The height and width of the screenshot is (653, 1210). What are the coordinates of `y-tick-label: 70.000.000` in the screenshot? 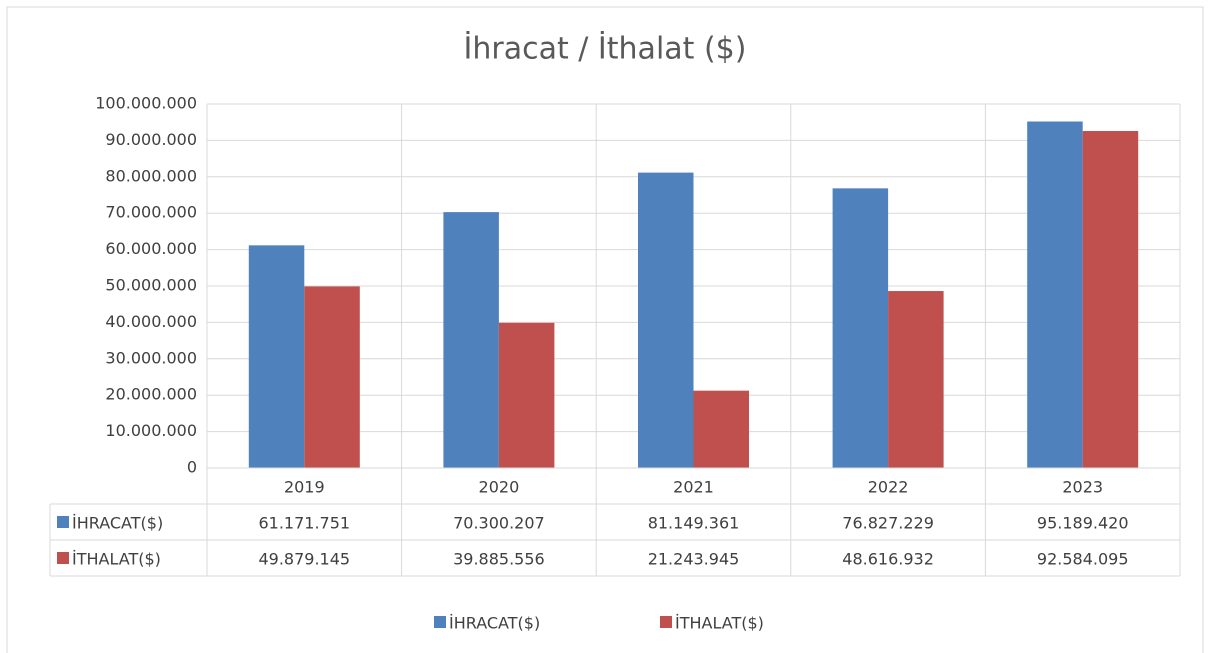 It's located at (151, 212).